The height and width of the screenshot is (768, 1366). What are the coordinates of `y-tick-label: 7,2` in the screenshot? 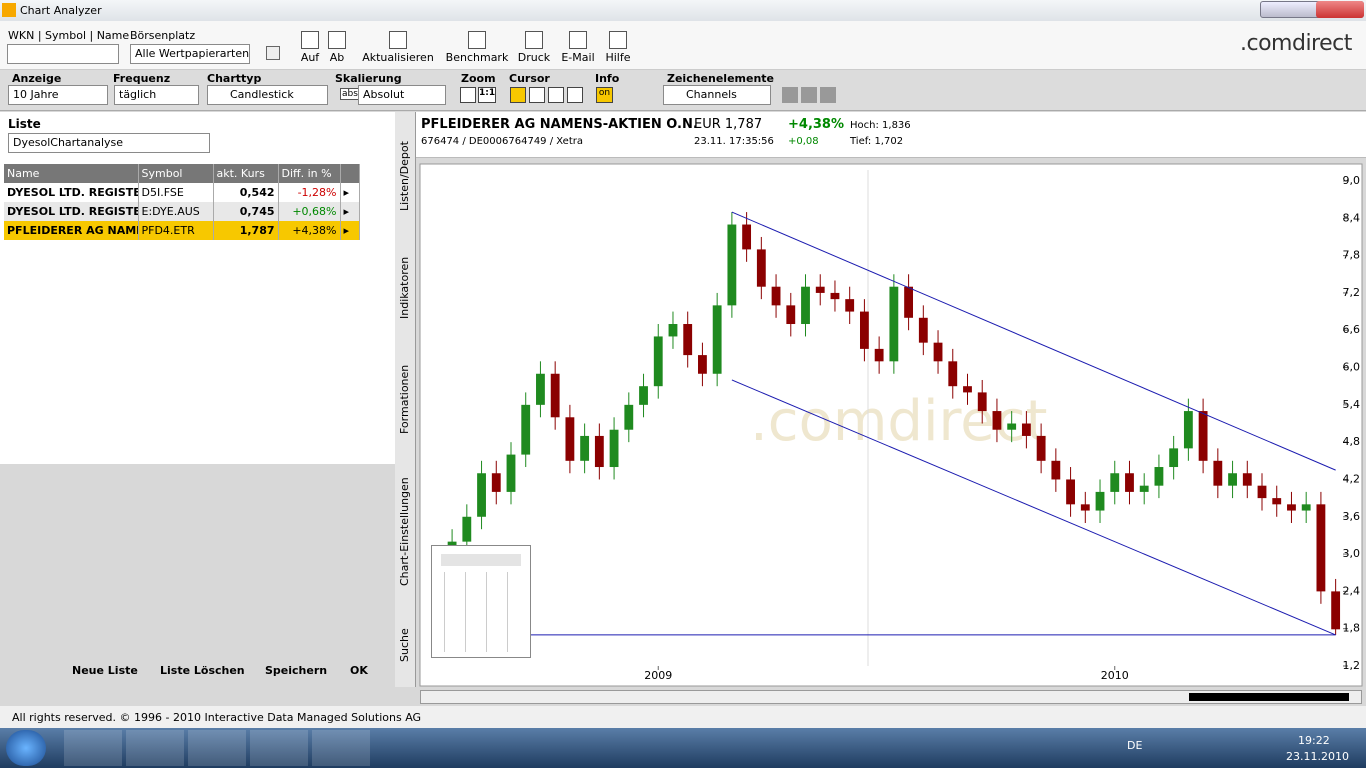 It's located at (1352, 292).